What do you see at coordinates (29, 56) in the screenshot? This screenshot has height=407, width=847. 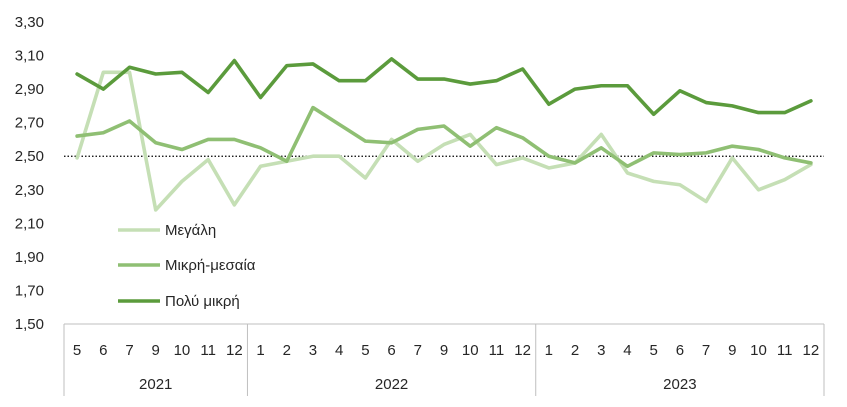 I see `y-tick-label: 3,10` at bounding box center [29, 56].